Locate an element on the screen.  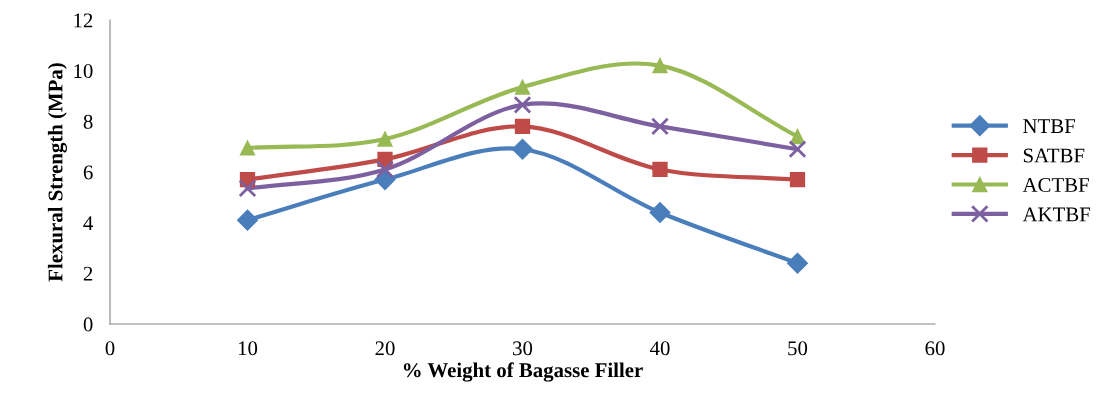
y-tick-label: 6 is located at coordinates (88, 172).